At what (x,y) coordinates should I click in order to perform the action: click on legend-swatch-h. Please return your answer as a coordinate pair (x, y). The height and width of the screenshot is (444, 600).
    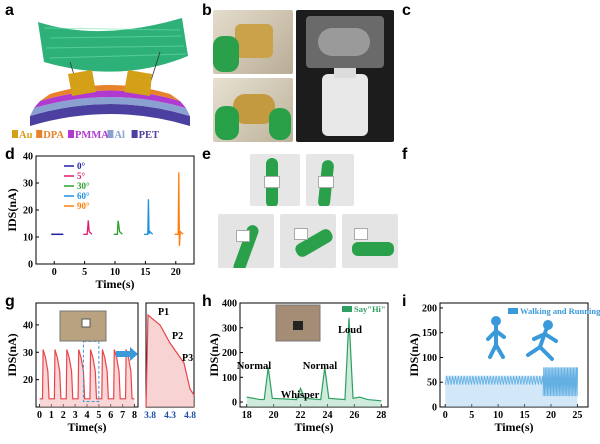
    Looking at the image, I should click on (347, 309).